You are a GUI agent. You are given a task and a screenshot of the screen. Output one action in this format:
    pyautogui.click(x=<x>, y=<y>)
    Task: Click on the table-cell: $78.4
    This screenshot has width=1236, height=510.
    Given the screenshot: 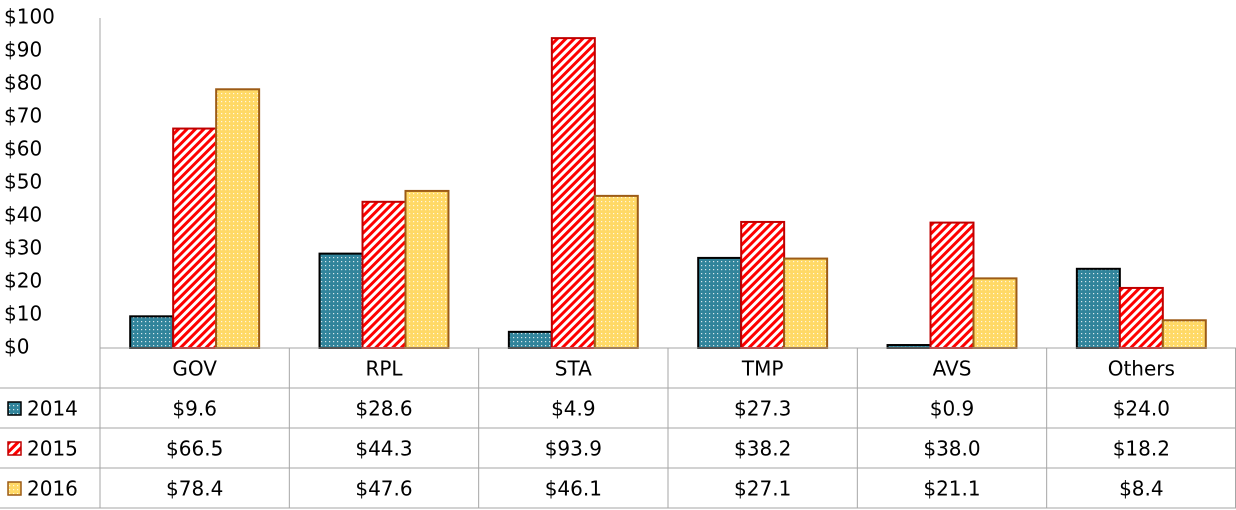 What is the action you would take?
    pyautogui.click(x=194, y=489)
    